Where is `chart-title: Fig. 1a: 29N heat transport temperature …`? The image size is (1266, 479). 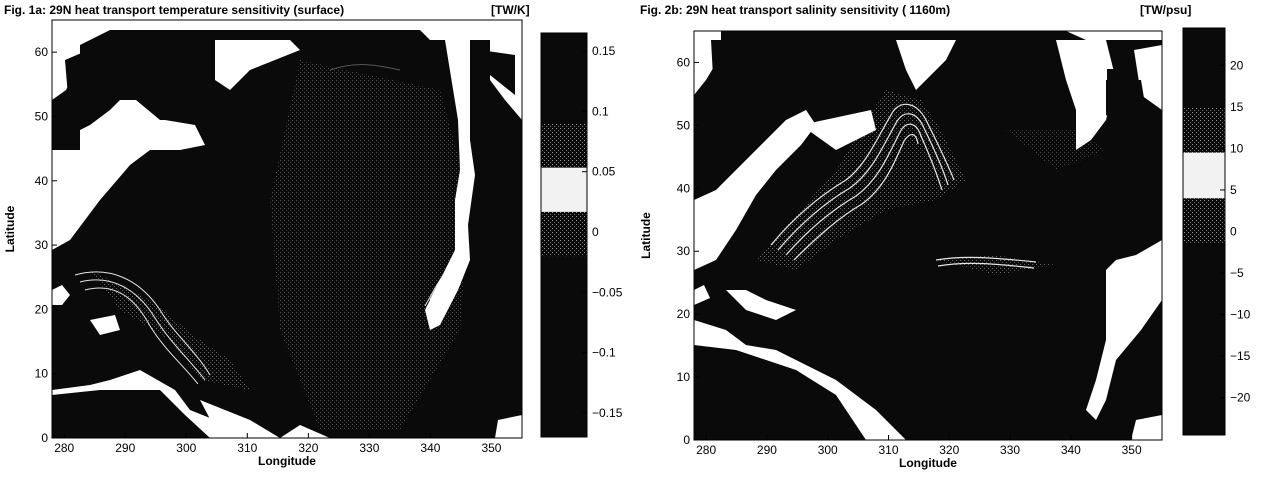
chart-title: Fig. 1a: 29N heat transport temperature … is located at coordinates (174, 10).